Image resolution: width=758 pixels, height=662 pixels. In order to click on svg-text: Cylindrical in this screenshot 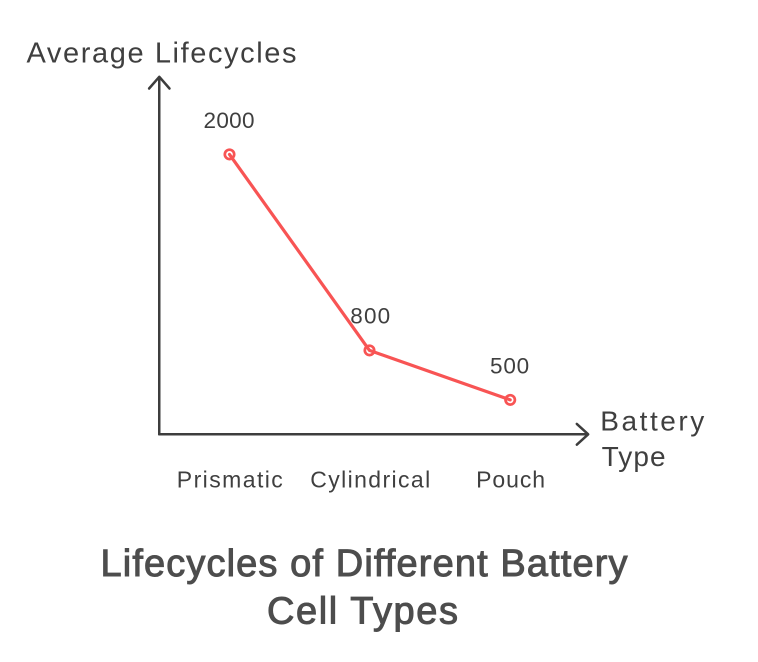, I will do `click(370, 479)`.